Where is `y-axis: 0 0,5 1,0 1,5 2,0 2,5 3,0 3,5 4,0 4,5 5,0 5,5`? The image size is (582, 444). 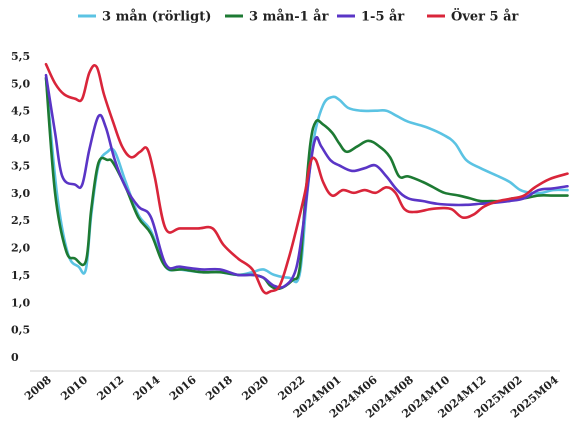
y-axis: 0 0,5 1,0 1,5 2,0 2,5 3,0 3,5 4,0 4,5 5,0 5,5 is located at coordinates (20, 207).